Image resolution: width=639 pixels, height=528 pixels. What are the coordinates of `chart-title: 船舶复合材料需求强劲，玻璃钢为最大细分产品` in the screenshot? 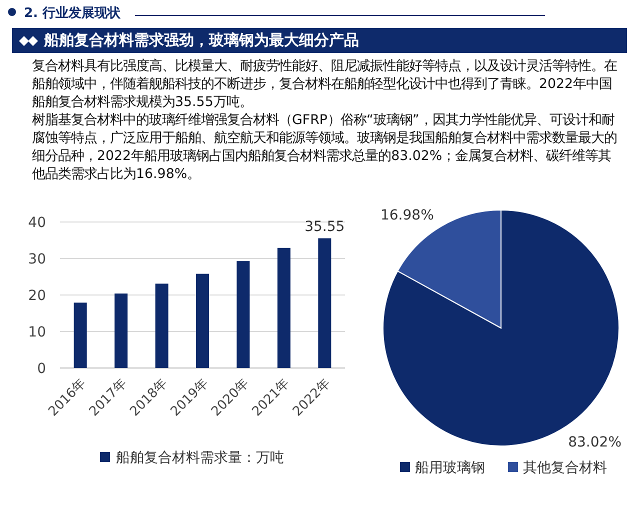 It's located at (201, 40).